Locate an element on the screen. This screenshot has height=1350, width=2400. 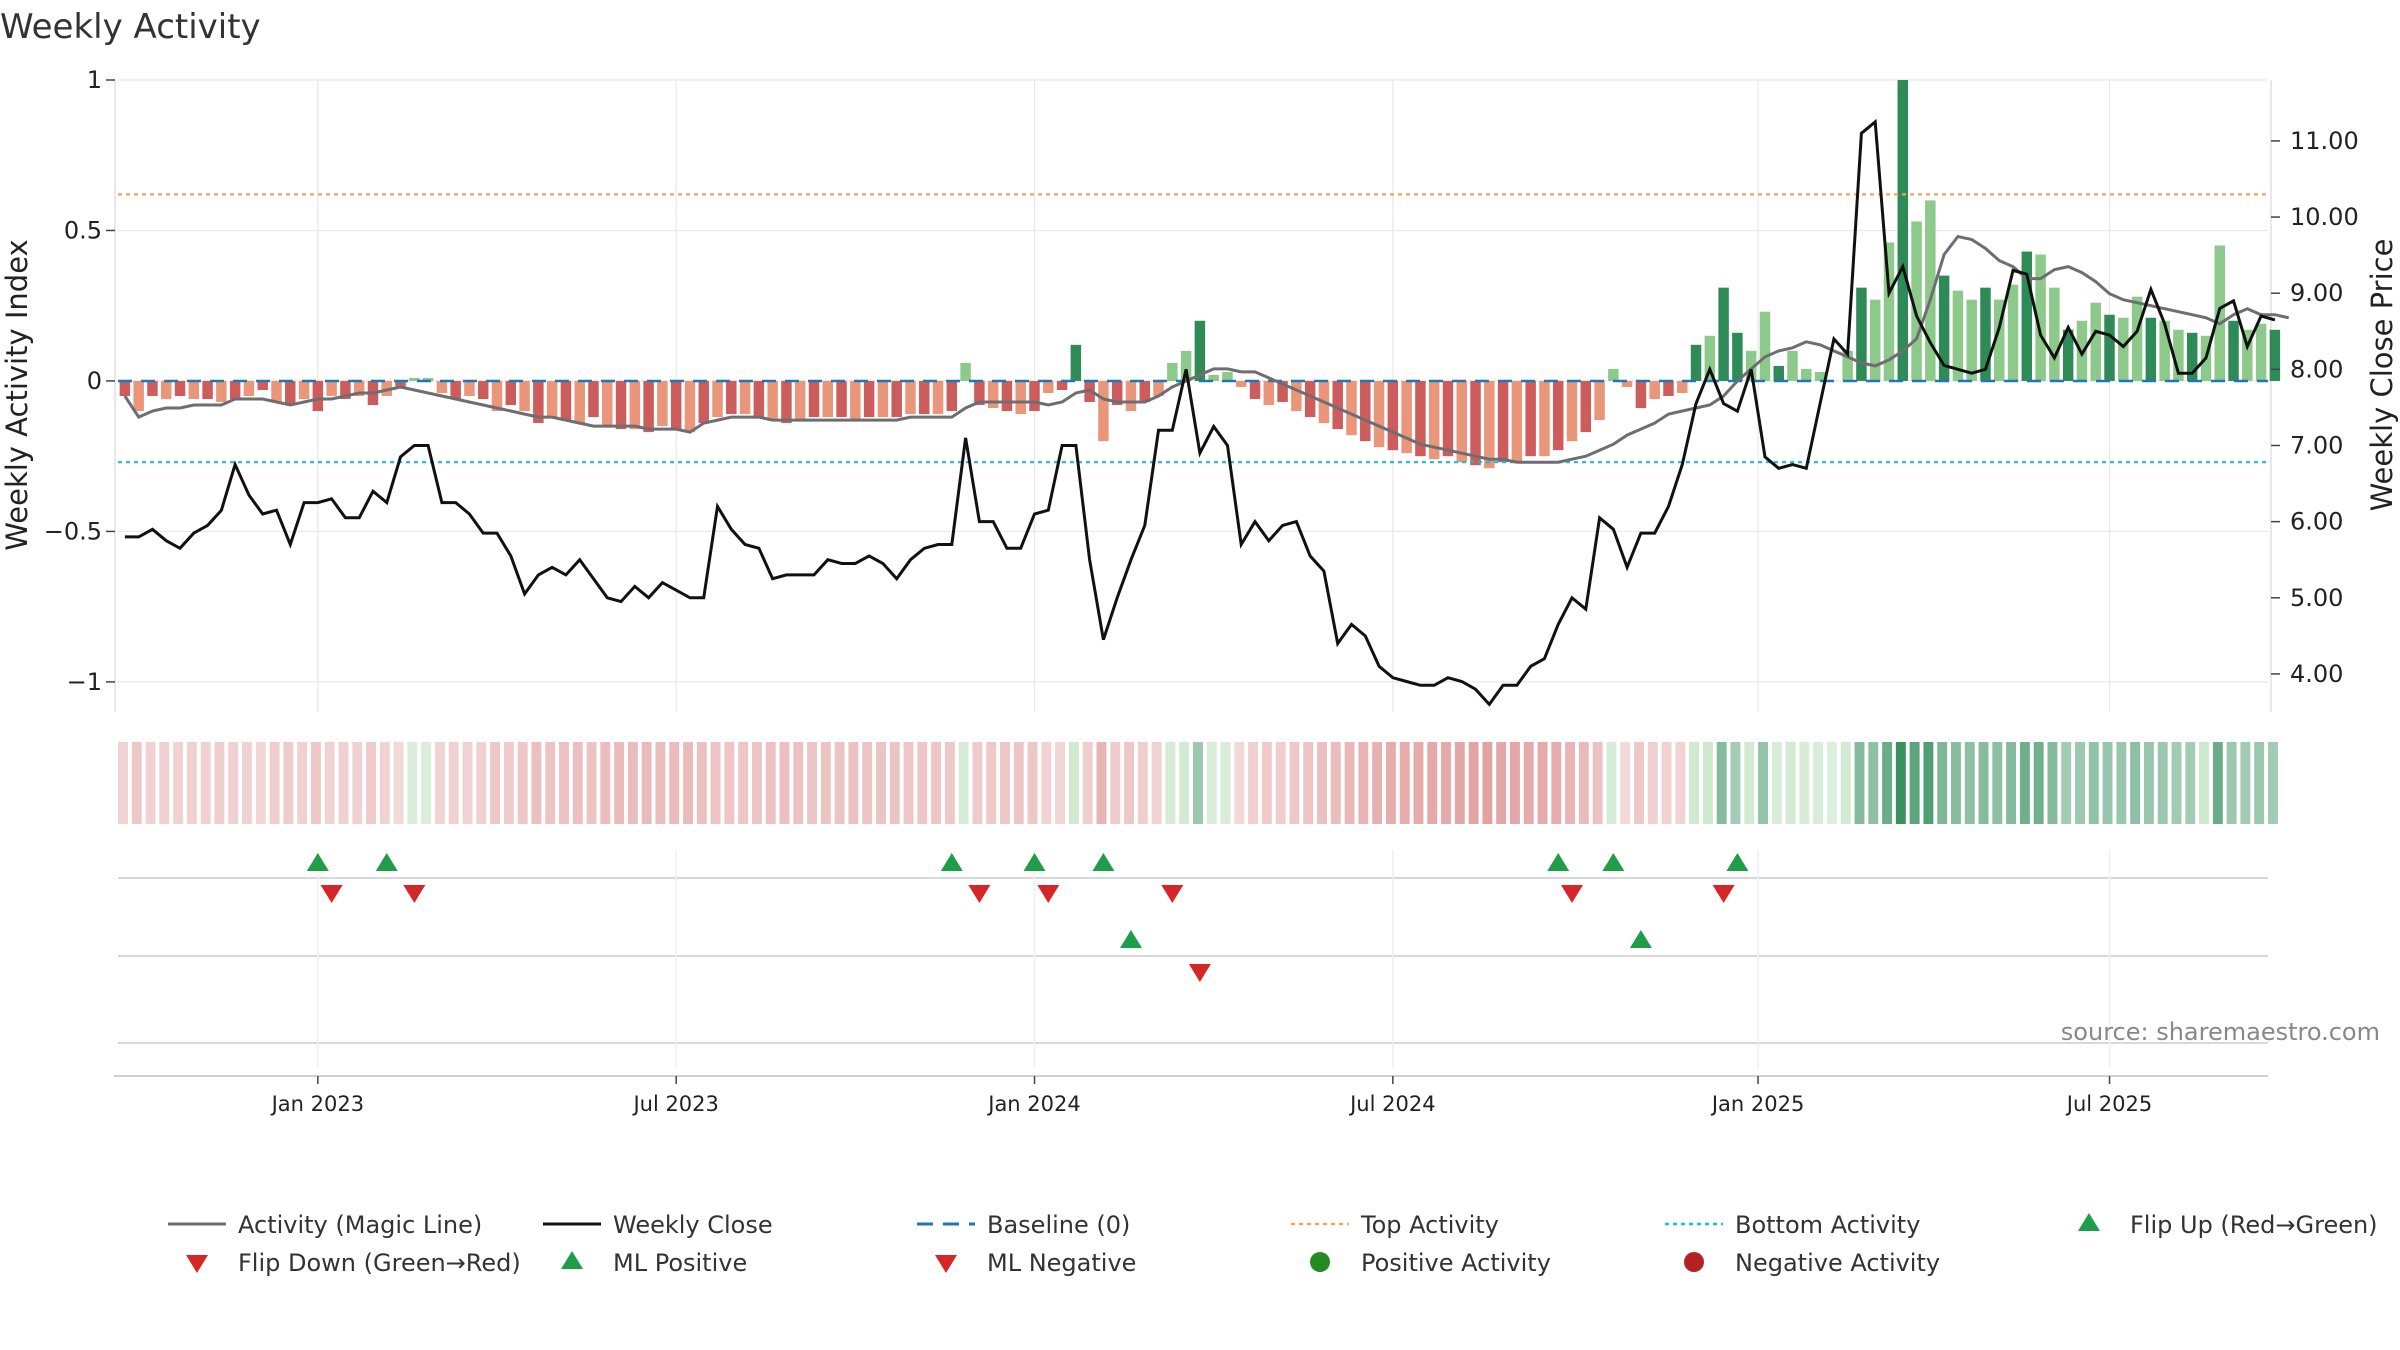
right-tick-label: 11.00 is located at coordinates (2324, 141).